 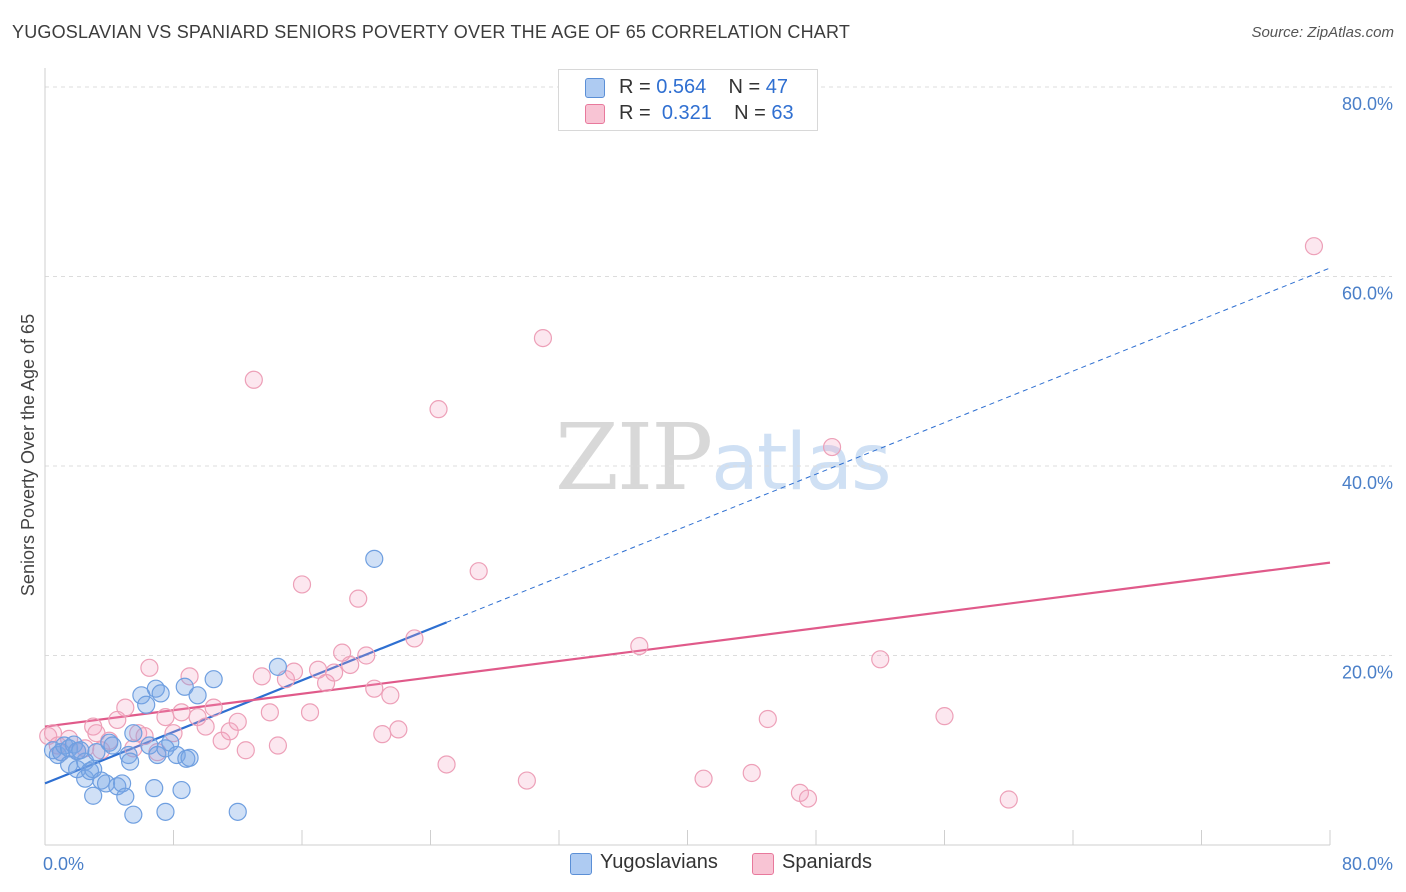 What do you see at coordinates (763, 864) in the screenshot?
I see `bottom-legend-swatch-spaniards` at bounding box center [763, 864].